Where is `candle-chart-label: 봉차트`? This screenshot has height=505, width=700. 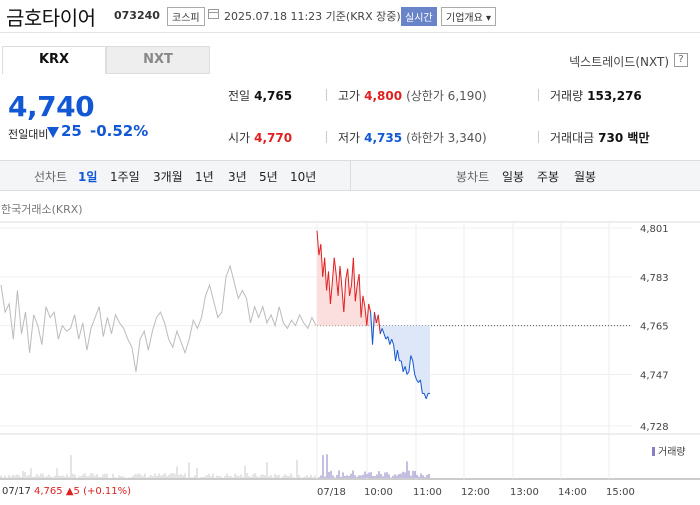 candle-chart-label: 봉차트 is located at coordinates (473, 177).